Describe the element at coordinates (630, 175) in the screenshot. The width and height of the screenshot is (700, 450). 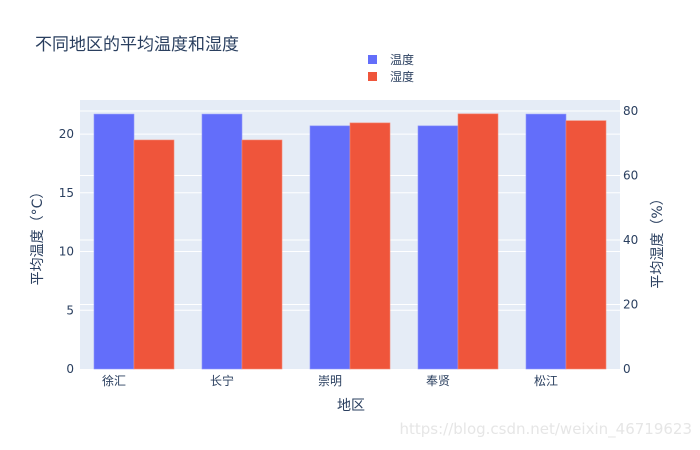
I see `y-right-tick-label: 60` at that location.